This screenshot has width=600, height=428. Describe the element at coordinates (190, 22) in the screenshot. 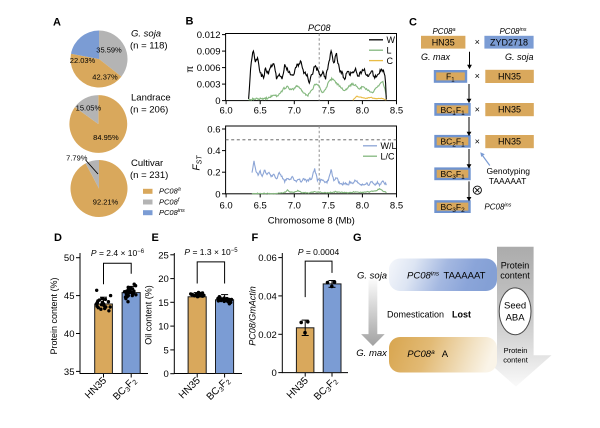

I see `svg-text: B` at that location.